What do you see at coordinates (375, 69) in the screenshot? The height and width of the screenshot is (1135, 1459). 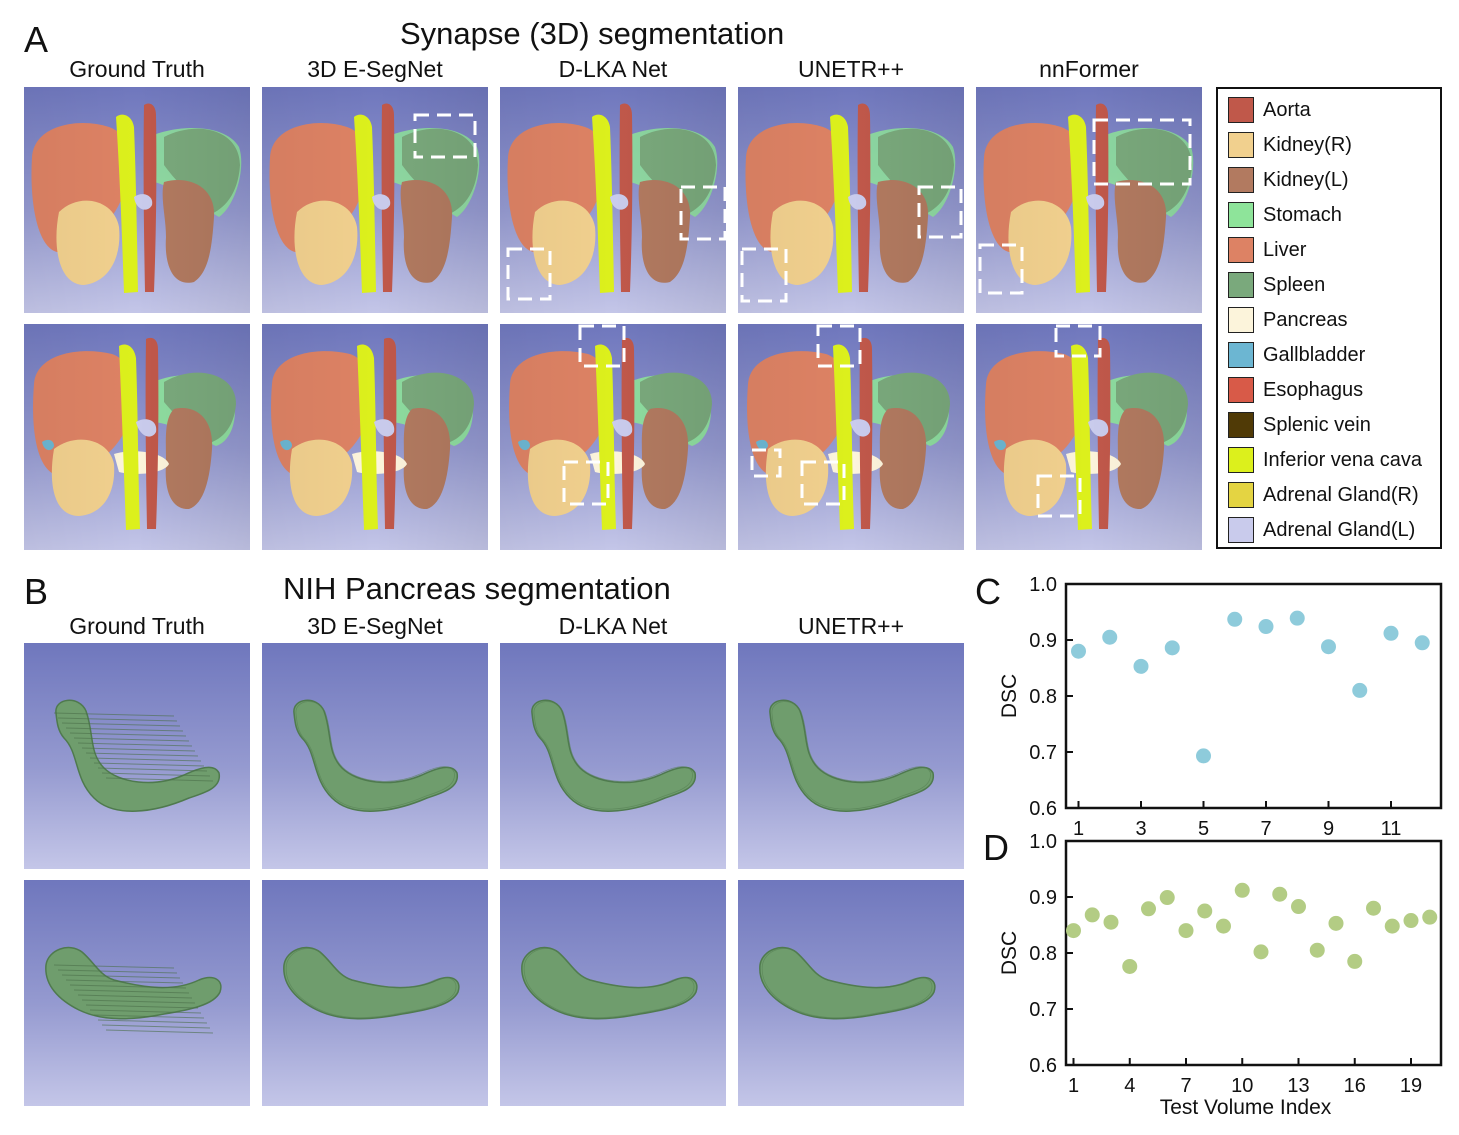 I see `col-label-3d-e-segnet: 3D E-SegNet` at bounding box center [375, 69].